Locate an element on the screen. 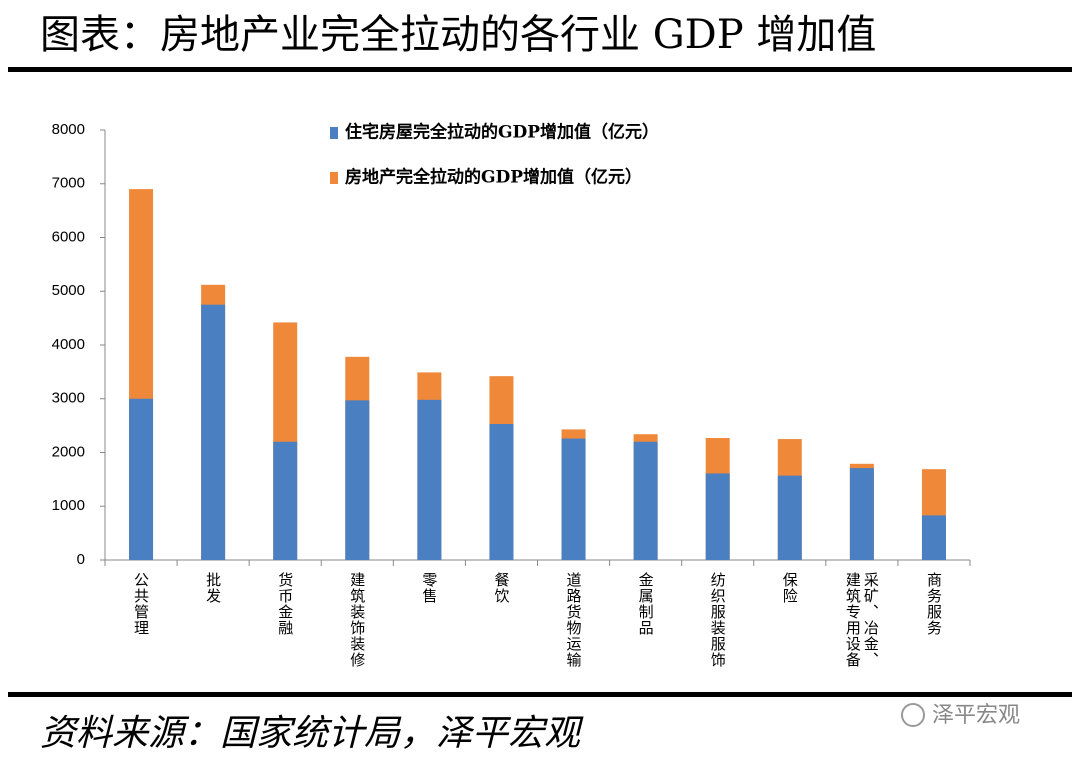 The width and height of the screenshot is (1080, 764). x-tick-label: 批发 is located at coordinates (213, 588).